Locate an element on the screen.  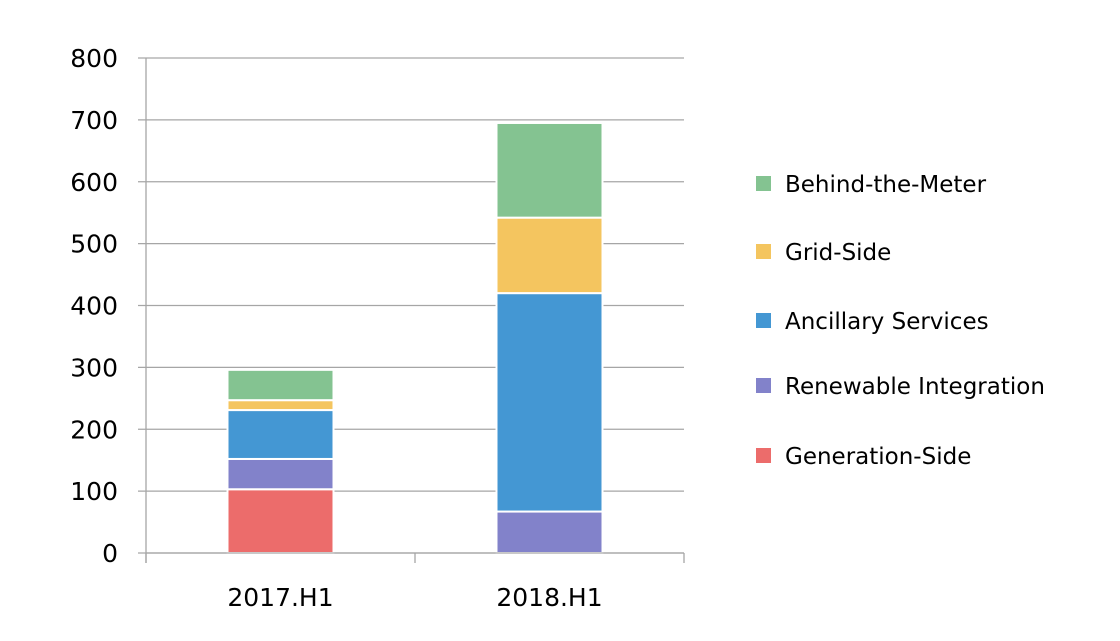
y-axis-tick-labels: 0 100 200 300 400 500 600 700 800 is located at coordinates (94, 306).